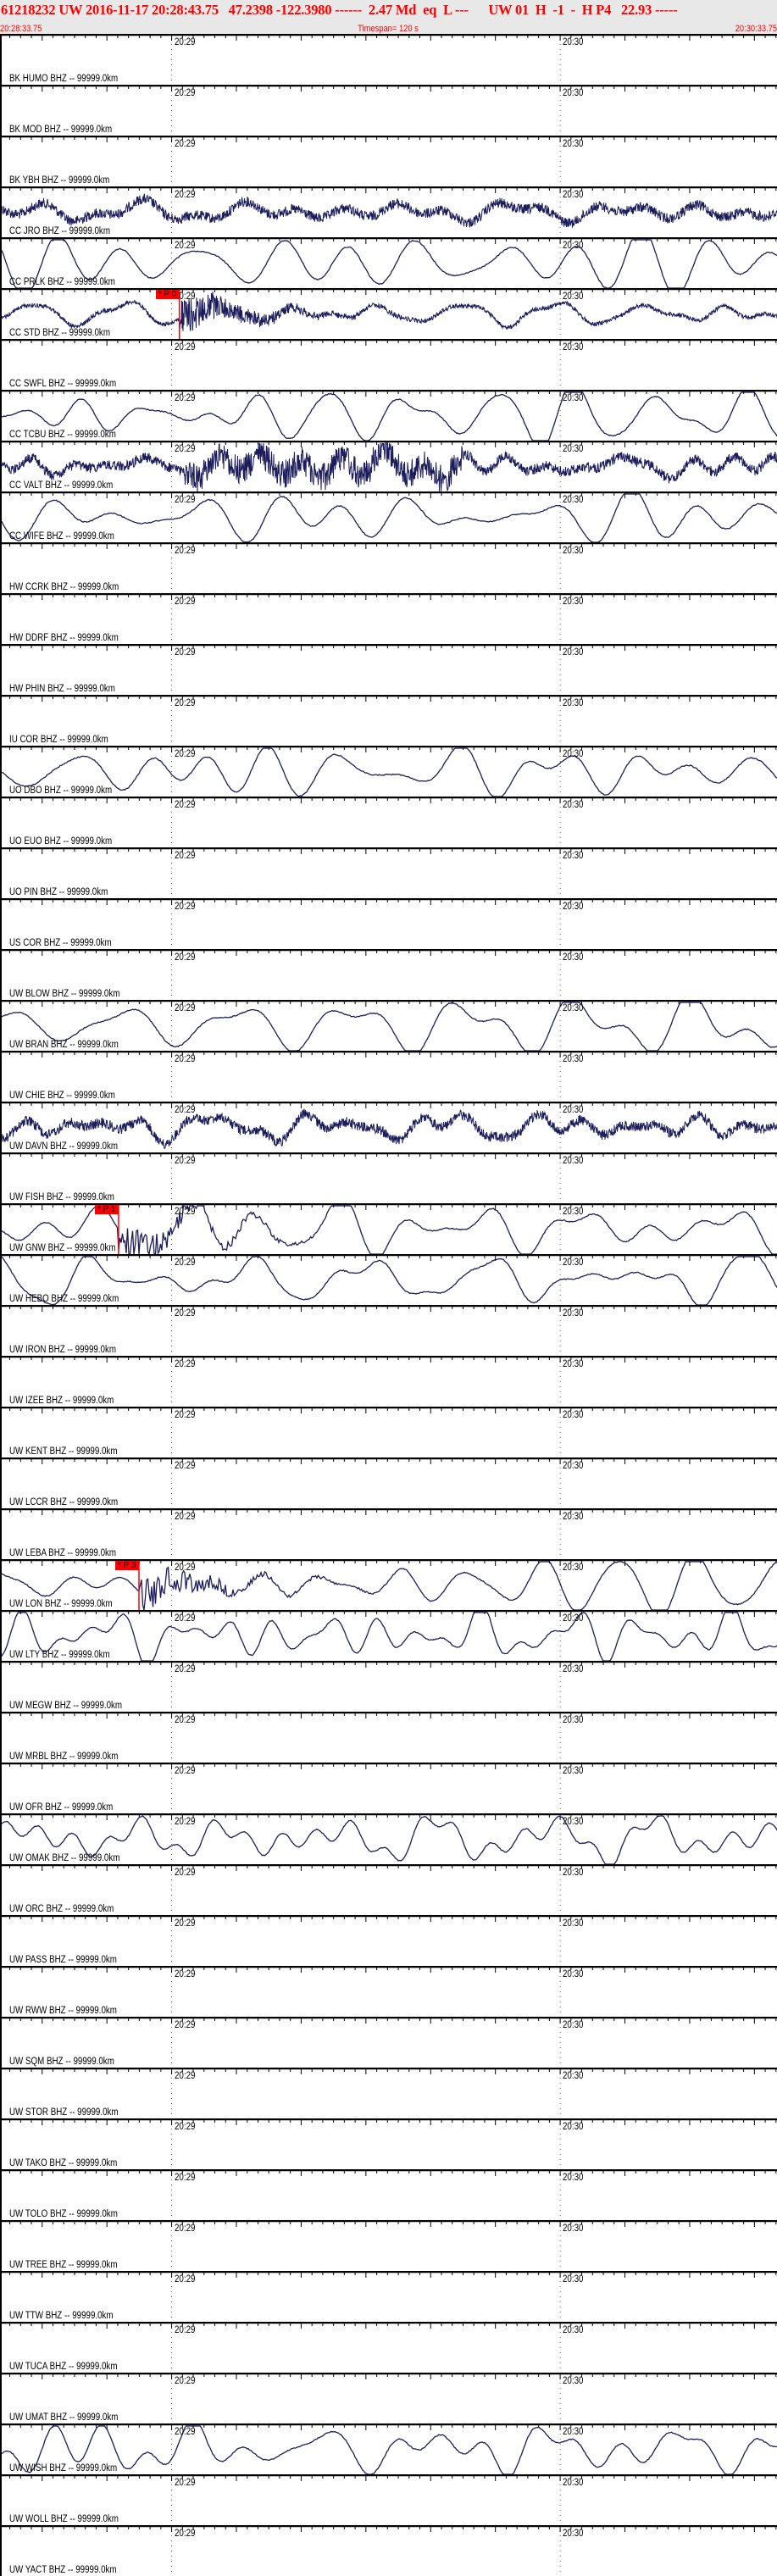 This screenshot has width=777, height=2576. I want to click on trace-panel: 20:29 20:30 * P 3 UW LON BHZ -- 99999.0km, so click(389, 1584).